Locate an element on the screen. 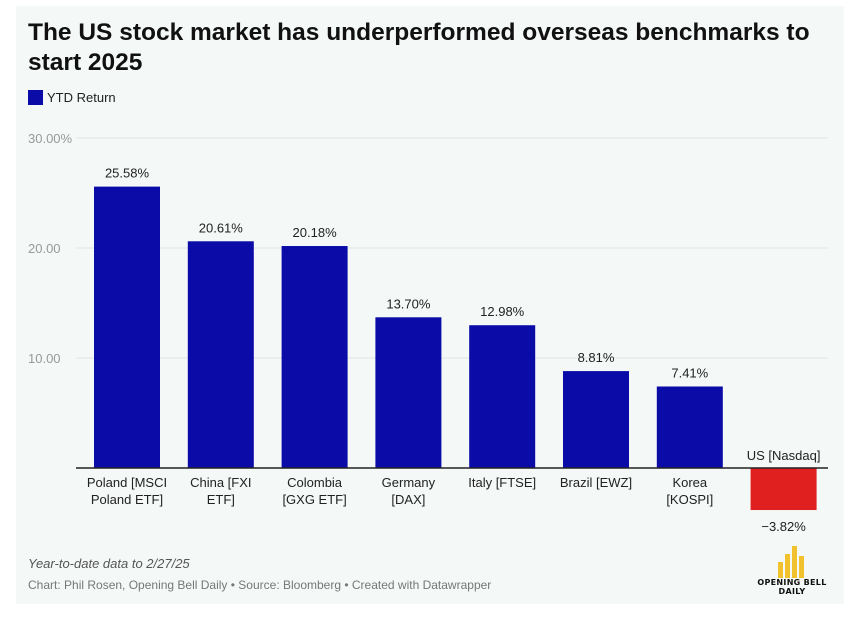 This screenshot has width=853, height=617. legend: YTD Return is located at coordinates (72, 97).